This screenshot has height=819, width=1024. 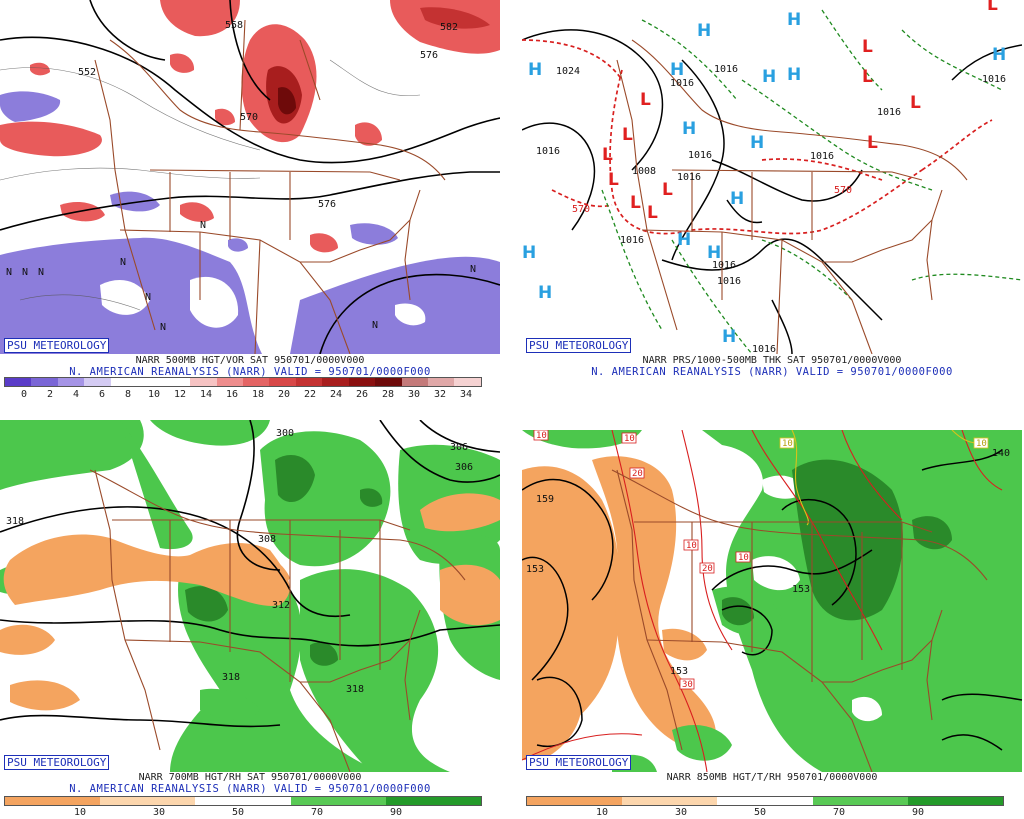 I want to click on colorbar-tick: 24, so click(x=336, y=394).